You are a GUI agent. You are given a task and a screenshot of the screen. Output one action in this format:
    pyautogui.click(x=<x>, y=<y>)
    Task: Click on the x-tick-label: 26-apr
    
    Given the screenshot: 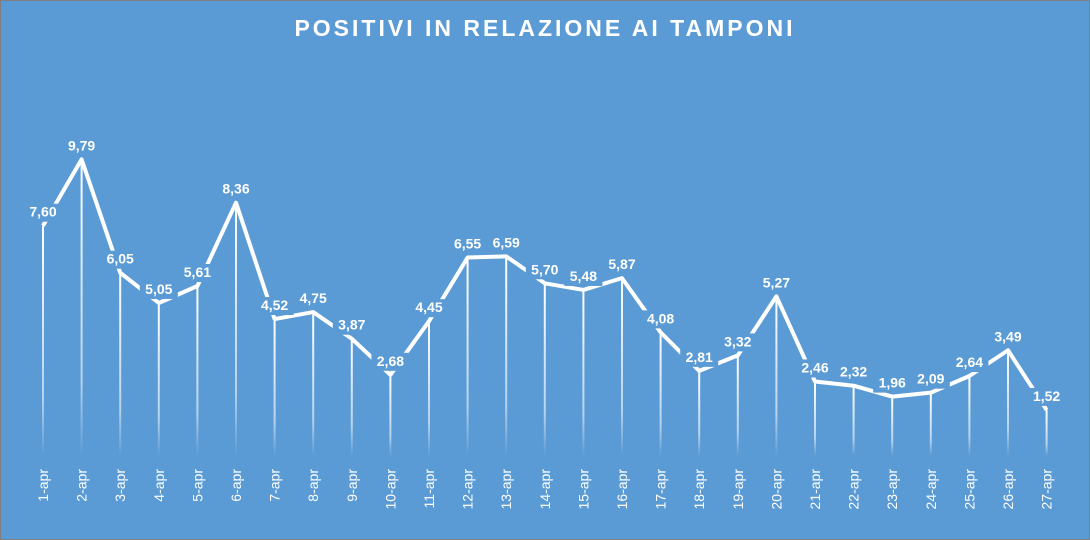 What is the action you would take?
    pyautogui.click(x=1008, y=489)
    